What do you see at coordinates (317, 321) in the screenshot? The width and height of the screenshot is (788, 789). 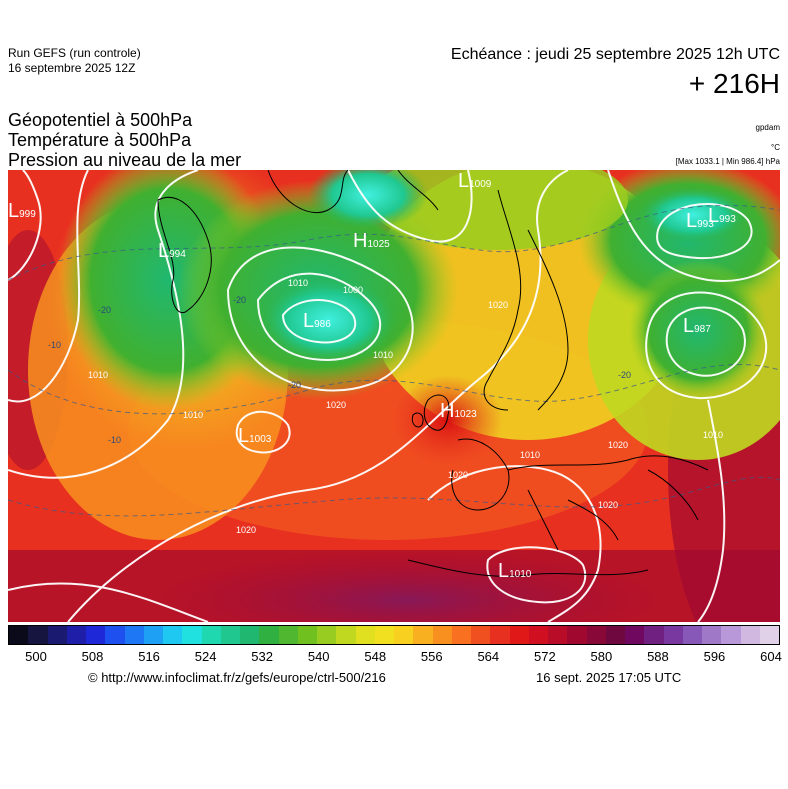 I see `low-pressure-center: L986` at bounding box center [317, 321].